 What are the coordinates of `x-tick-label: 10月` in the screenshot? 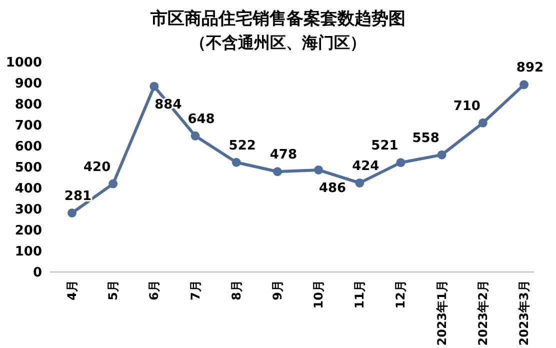 It's located at (319, 294).